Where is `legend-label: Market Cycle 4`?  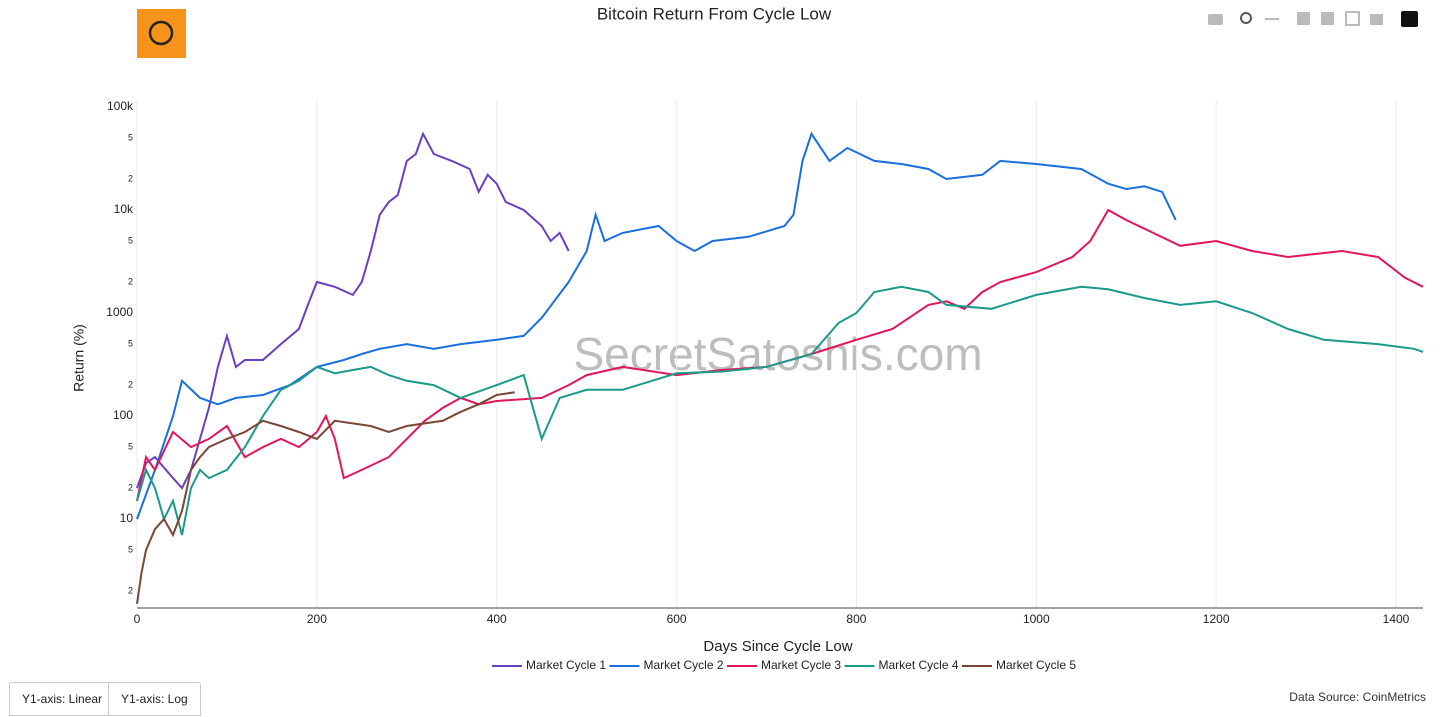 legend-label: Market Cycle 4 is located at coordinates (919, 665).